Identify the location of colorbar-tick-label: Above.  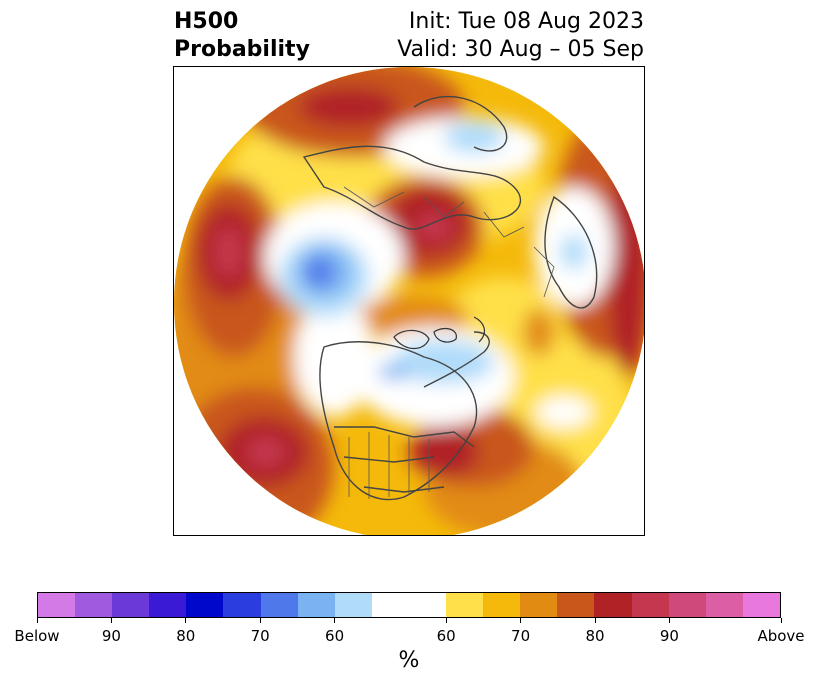
(781, 636).